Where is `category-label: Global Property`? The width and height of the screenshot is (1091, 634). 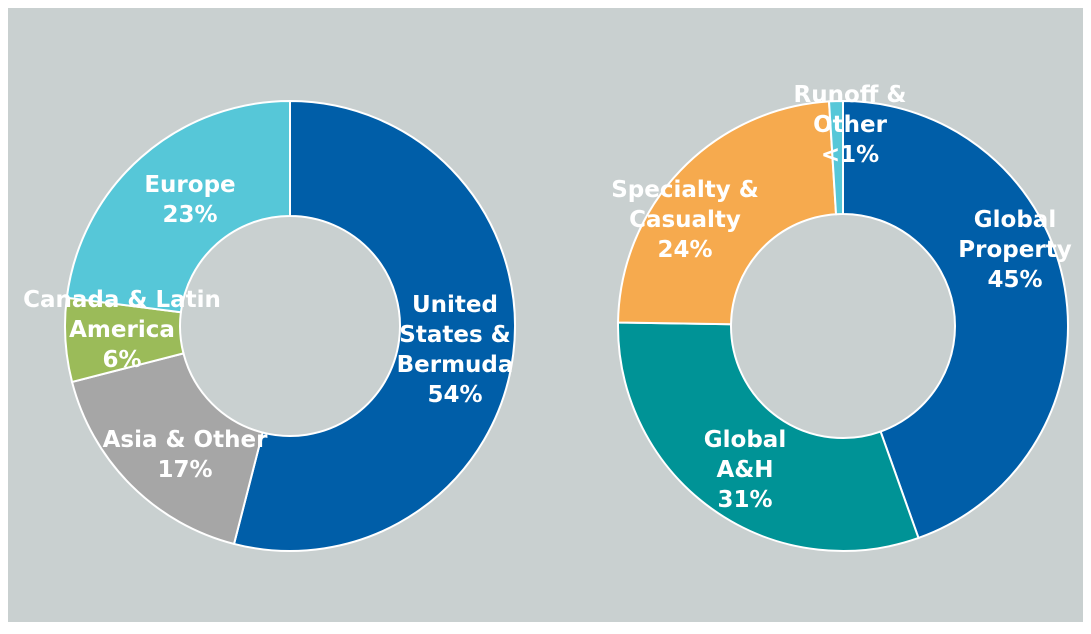 category-label: Global Property is located at coordinates (1015, 235).